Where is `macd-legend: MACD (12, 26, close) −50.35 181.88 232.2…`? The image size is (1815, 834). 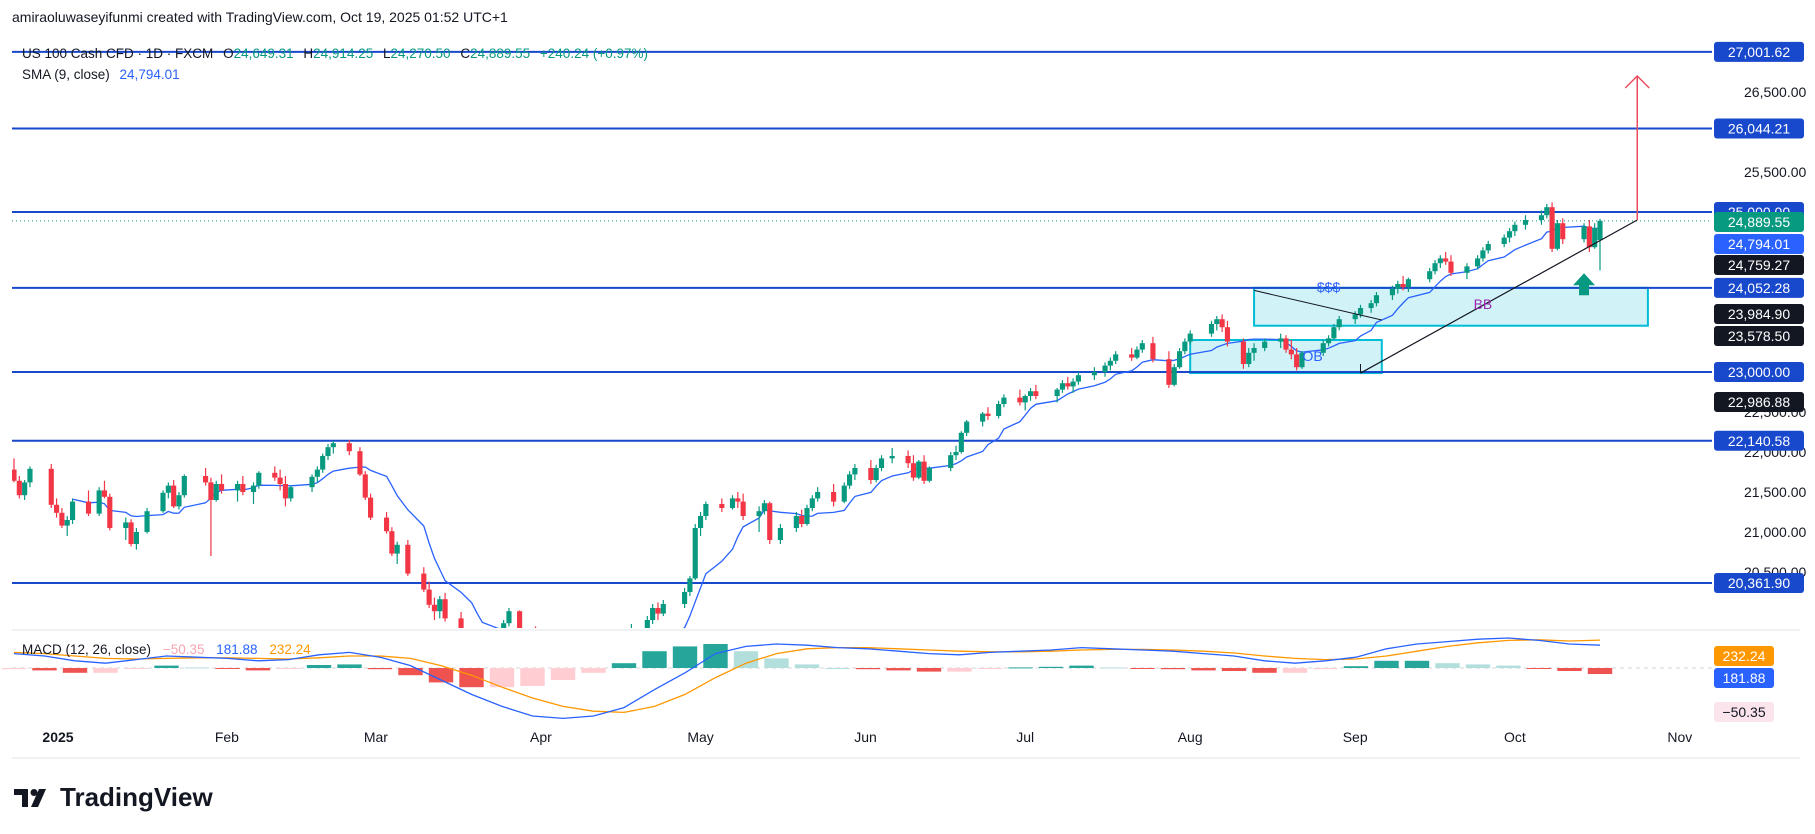
macd-legend: MACD (12, 26, close) −50.35 181.88 232.2… is located at coordinates (166, 649).